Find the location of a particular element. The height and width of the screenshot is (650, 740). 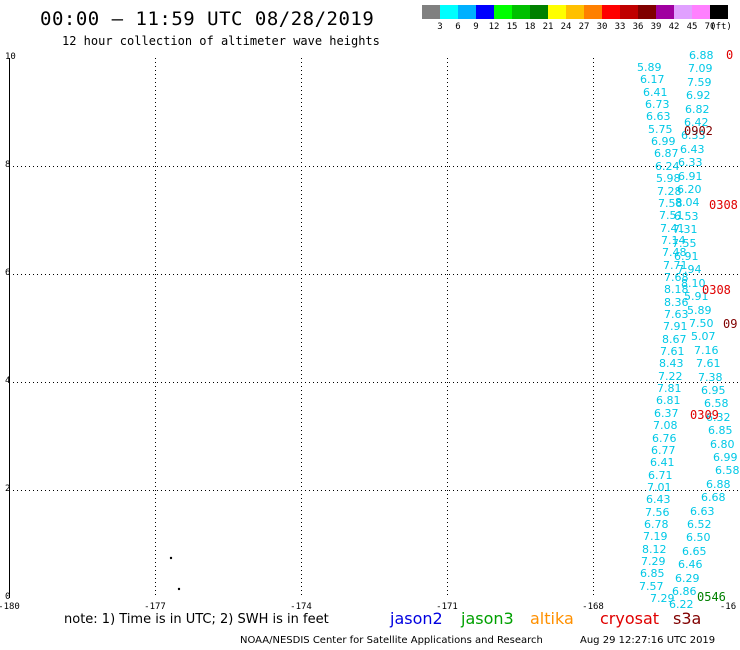

x-tick-label: -168 is located at coordinates (593, 607).